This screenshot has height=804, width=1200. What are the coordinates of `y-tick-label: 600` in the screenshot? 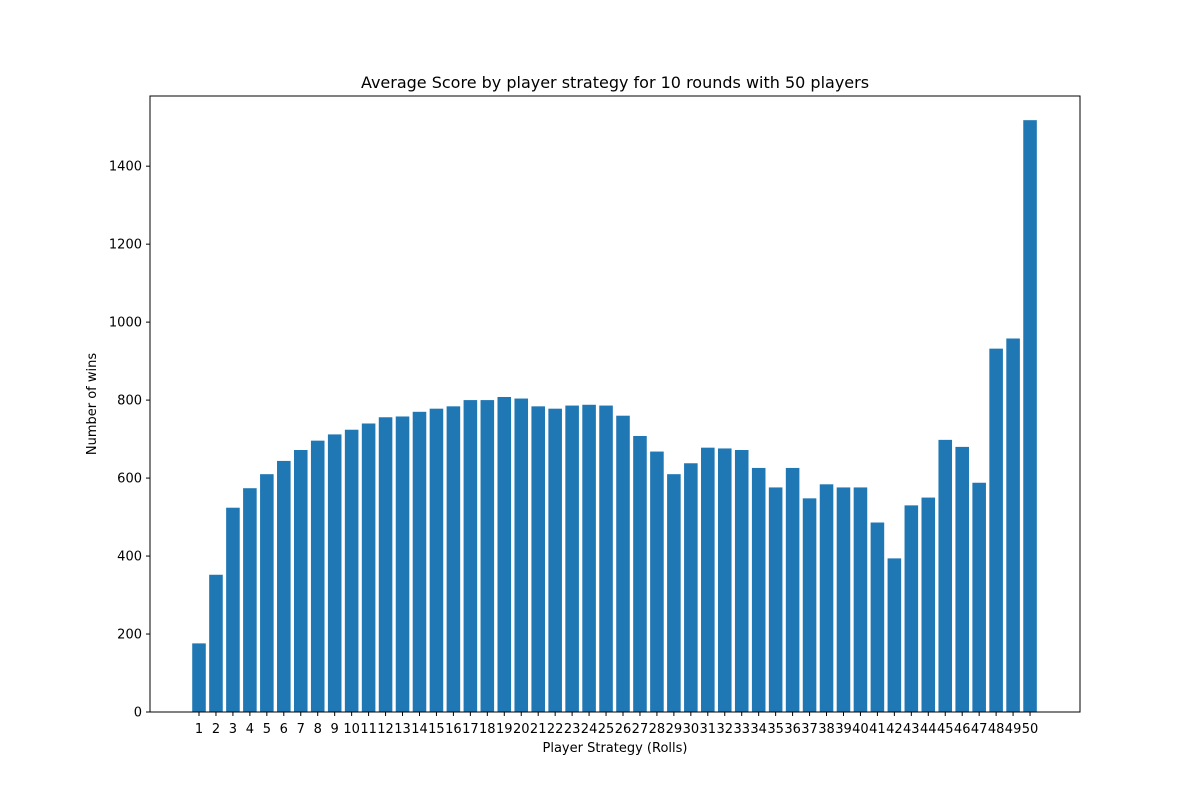 It's located at (129, 479).